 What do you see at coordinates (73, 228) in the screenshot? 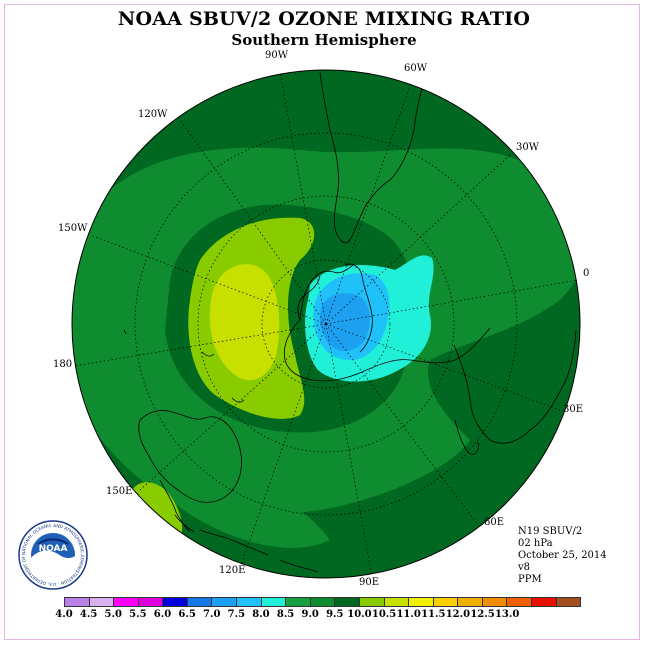
I see `lon-label-150w: 150W` at bounding box center [73, 228].